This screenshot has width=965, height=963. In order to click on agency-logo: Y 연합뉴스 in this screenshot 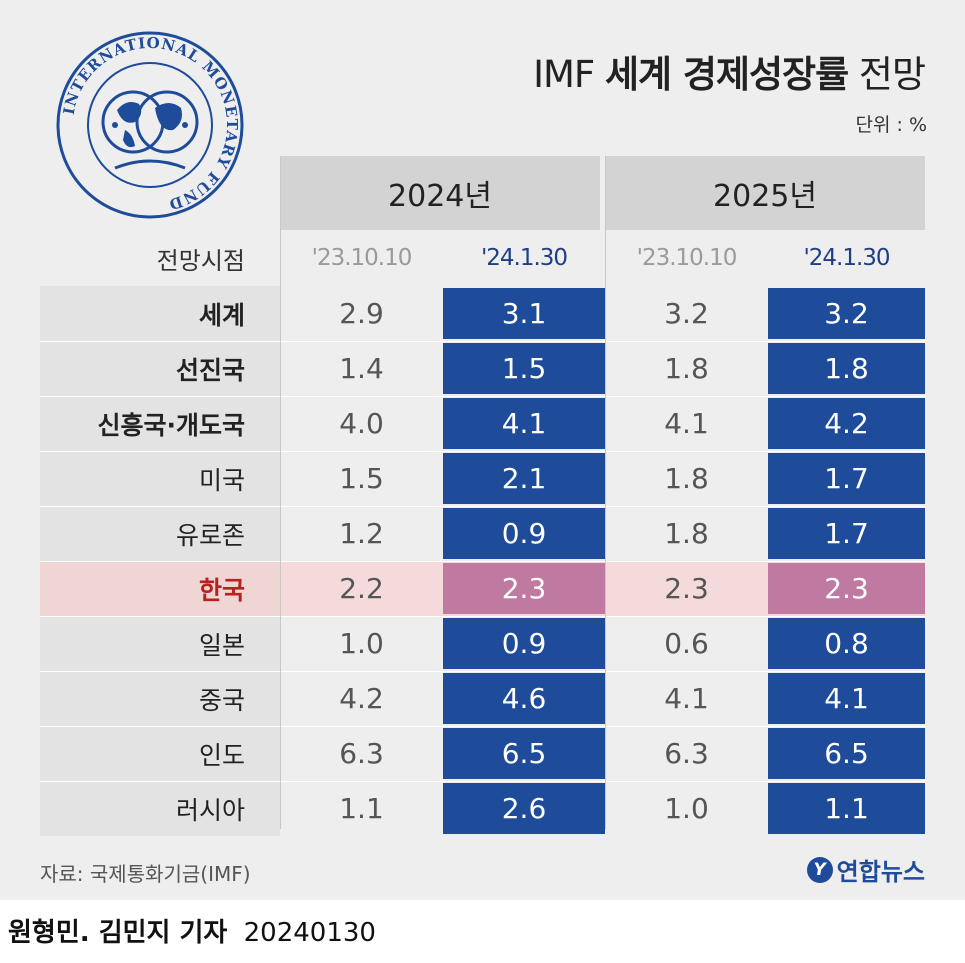, I will do `click(865, 869)`.